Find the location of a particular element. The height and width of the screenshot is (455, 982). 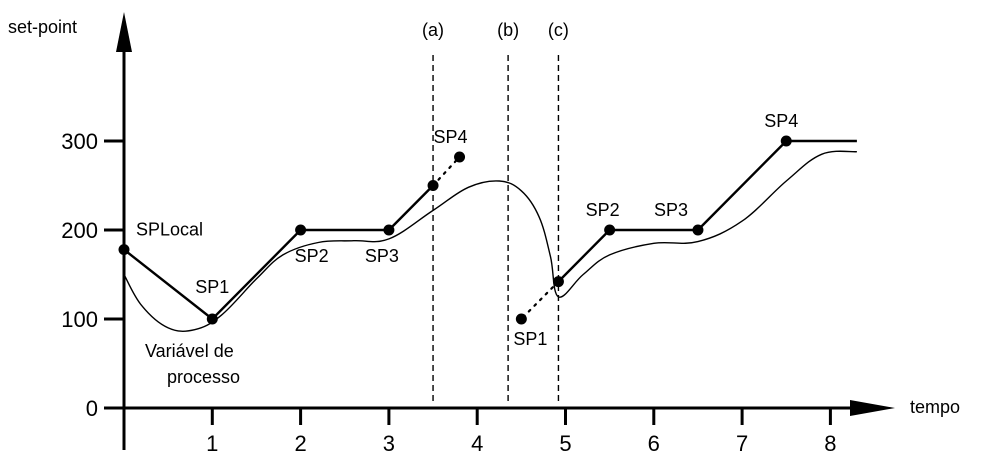

x-tick-label: 2 is located at coordinates (300, 443).